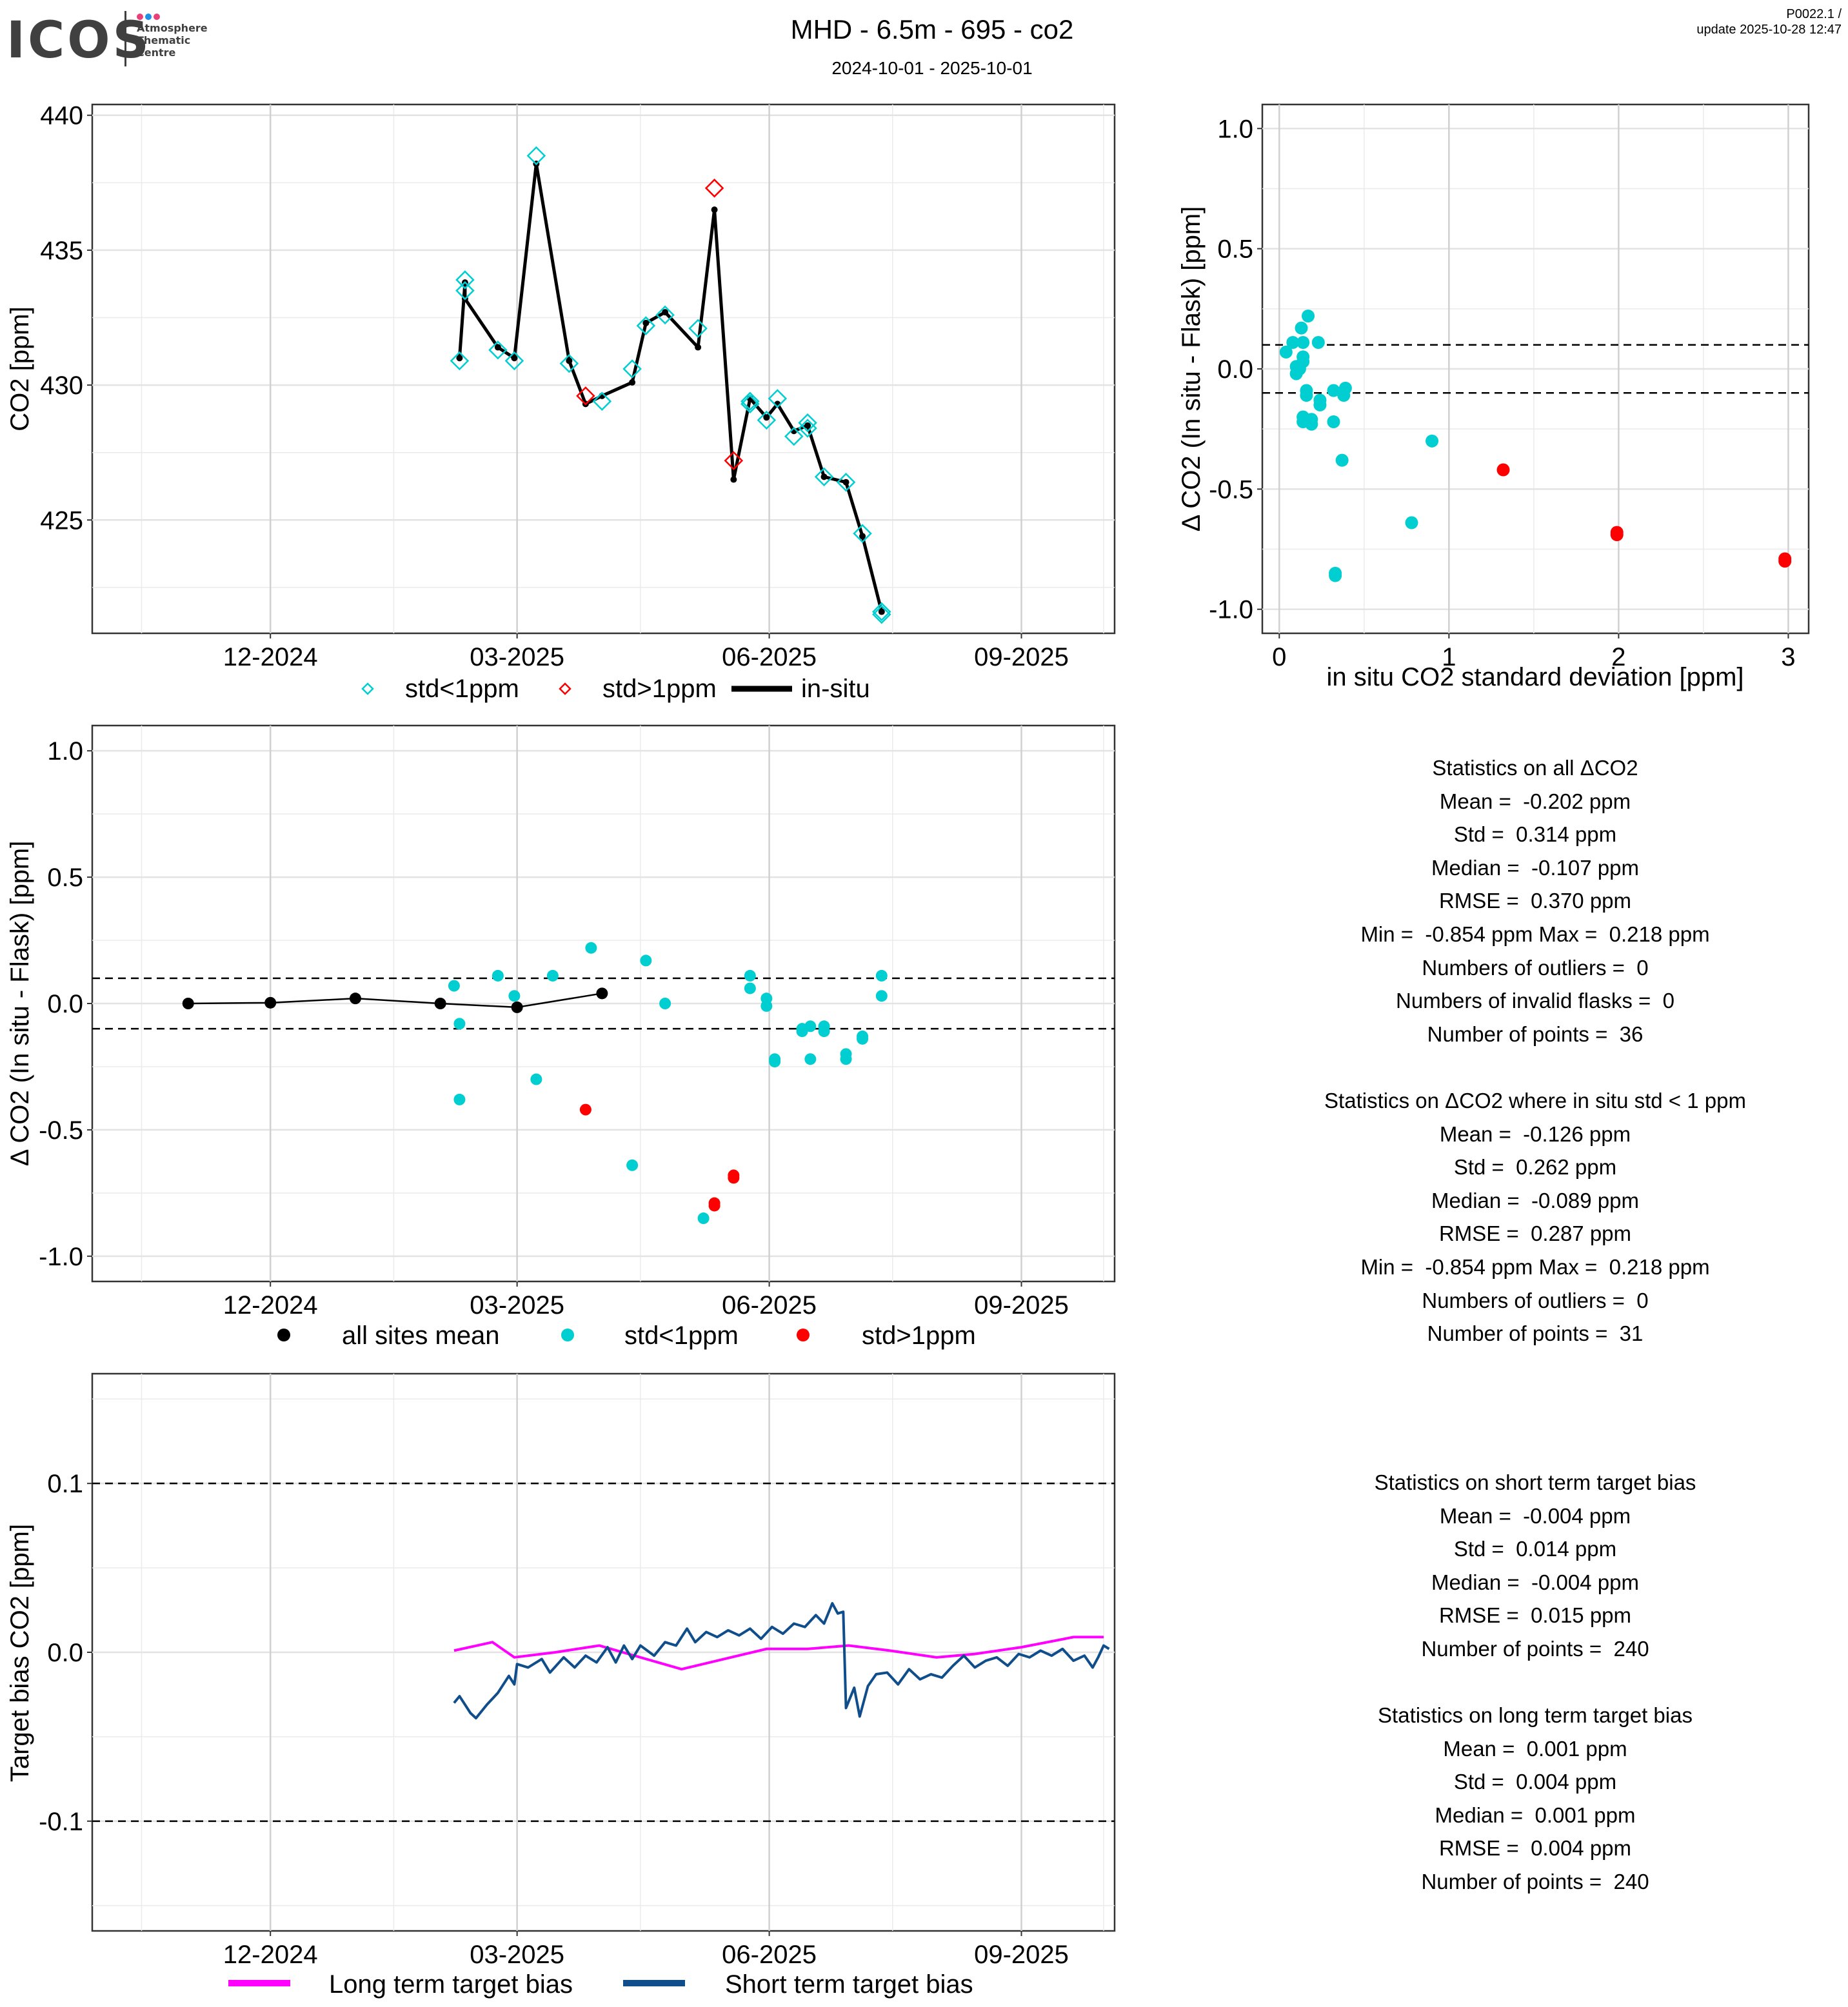 Image resolution: width=1848 pixels, height=2007 pixels. What do you see at coordinates (517, 657) in the screenshot?
I see `x-tick-label: 03-2025` at bounding box center [517, 657].